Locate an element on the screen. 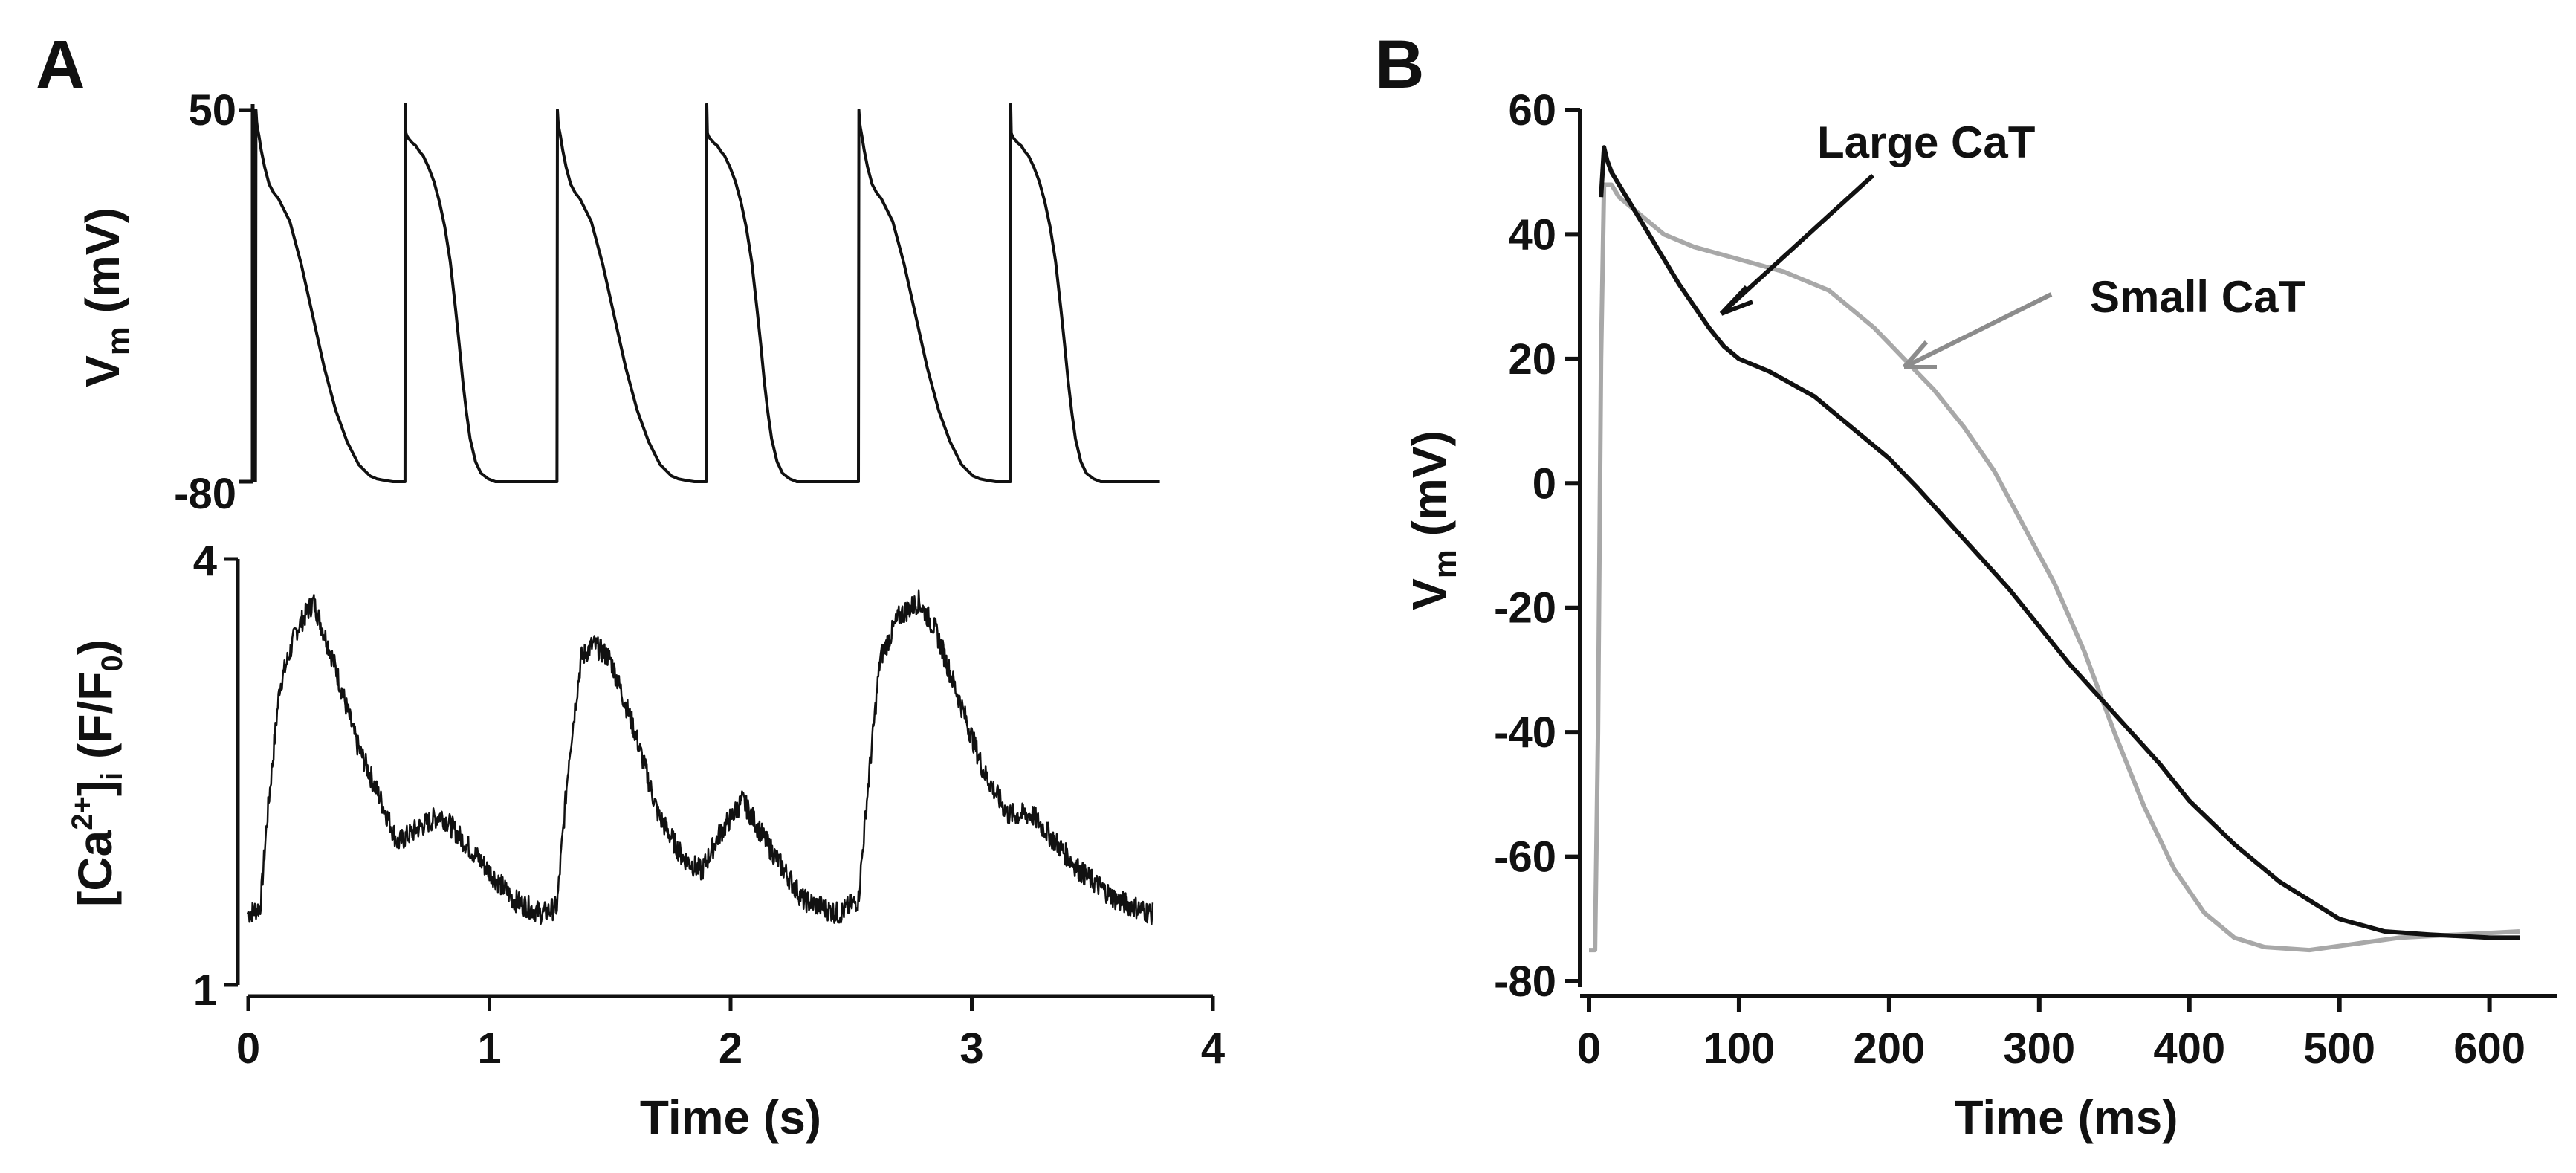 This screenshot has width=2576, height=1173. panel-a-bottom-xtick-label: 0 is located at coordinates (248, 1048).